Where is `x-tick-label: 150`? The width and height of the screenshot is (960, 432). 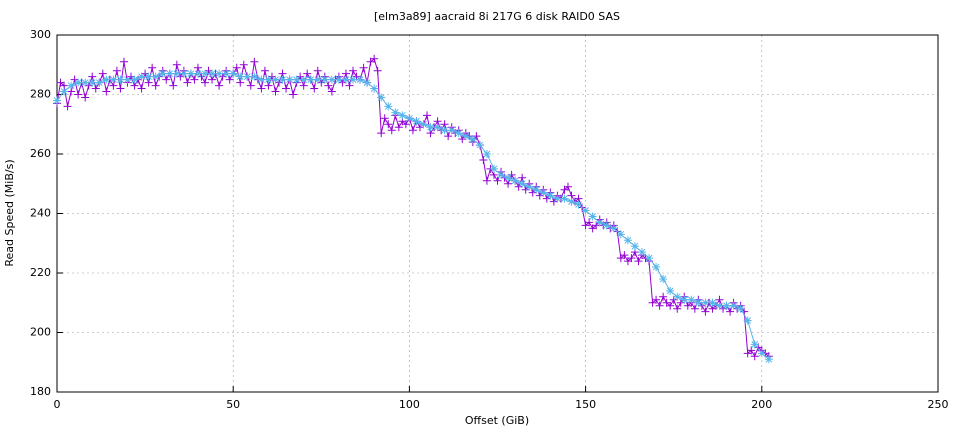 x-tick-label: 150 is located at coordinates (585, 404).